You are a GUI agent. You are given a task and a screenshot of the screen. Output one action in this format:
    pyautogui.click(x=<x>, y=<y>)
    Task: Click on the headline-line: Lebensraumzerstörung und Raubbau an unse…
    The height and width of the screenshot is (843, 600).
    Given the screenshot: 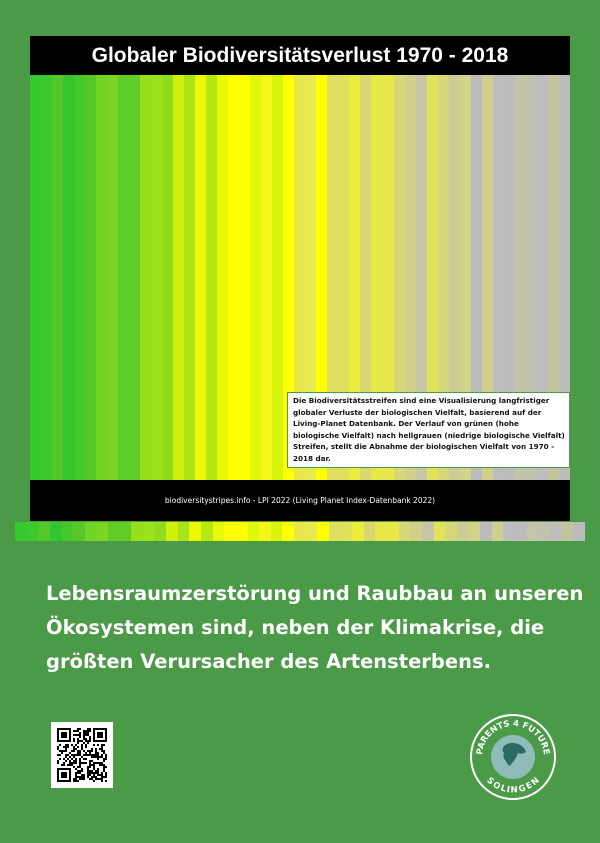 What is the action you would take?
    pyautogui.click(x=315, y=593)
    